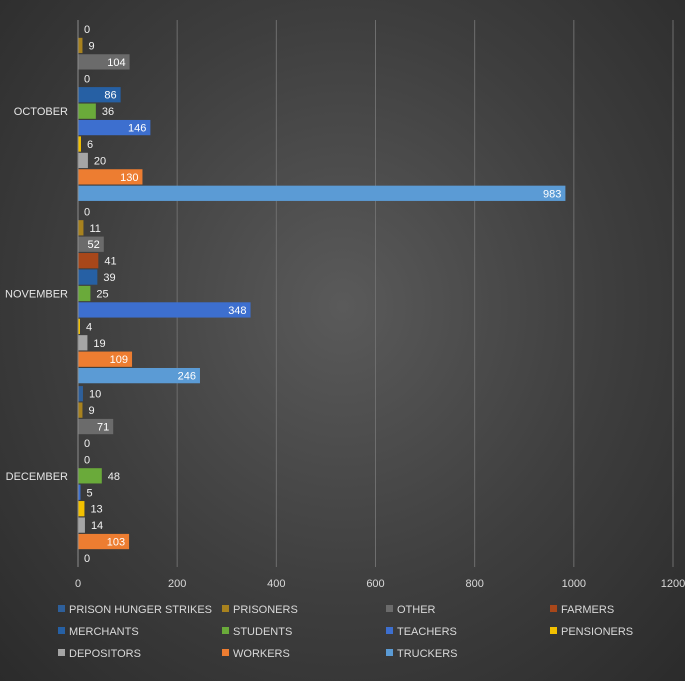 This screenshot has height=681, width=685. What do you see at coordinates (265, 610) in the screenshot?
I see `legend-label: PRISONERS` at bounding box center [265, 610].